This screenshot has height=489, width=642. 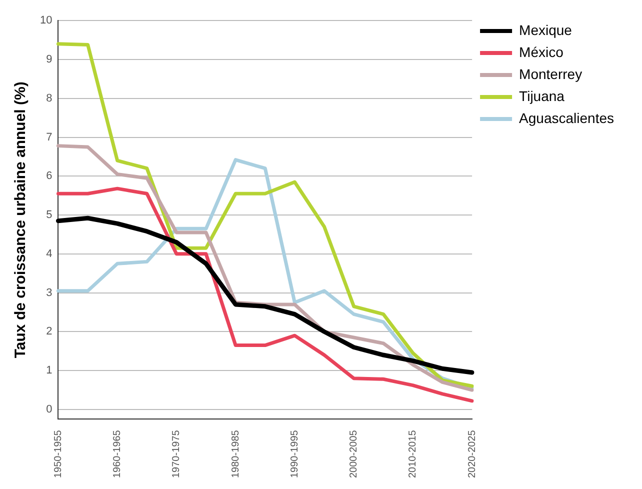 What do you see at coordinates (566, 118) in the screenshot?
I see `legend-label: Aguascalientes` at bounding box center [566, 118].